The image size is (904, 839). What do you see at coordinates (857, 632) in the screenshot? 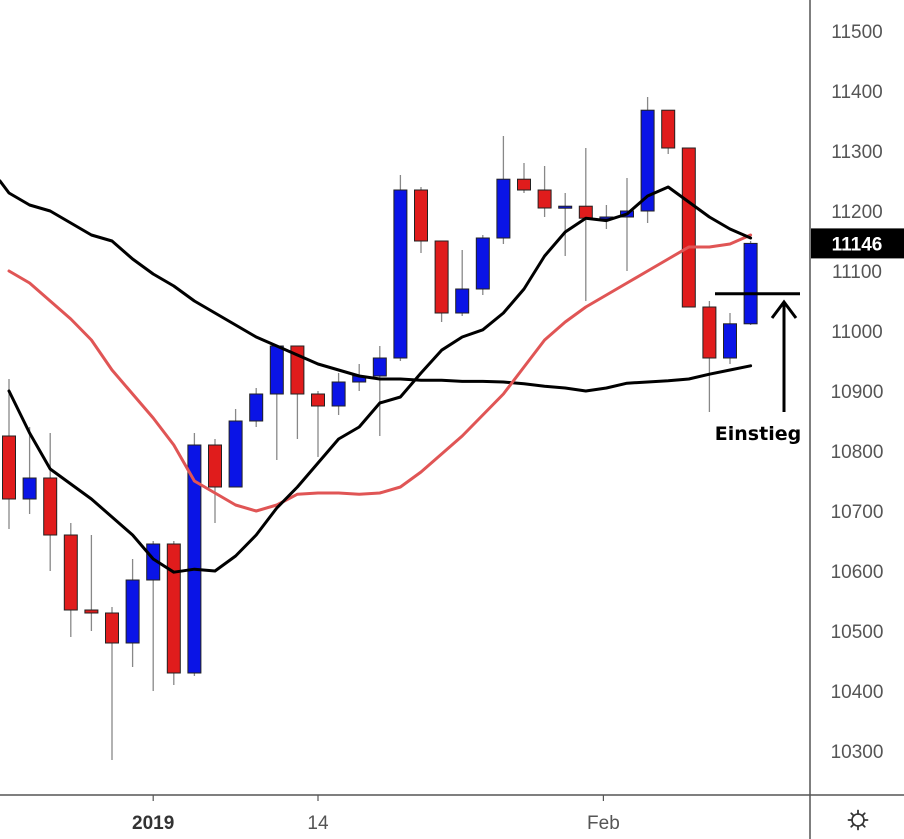
I see `price-tick-label: 10500` at bounding box center [857, 632].